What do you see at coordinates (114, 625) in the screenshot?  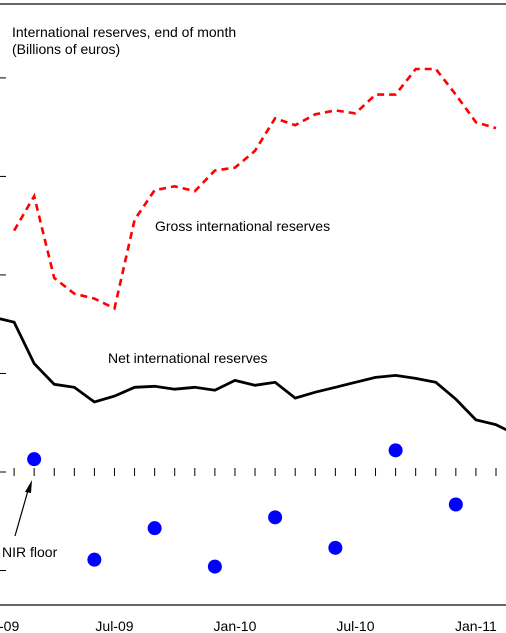 I see `x-tick-label: Jul-09` at bounding box center [114, 625].